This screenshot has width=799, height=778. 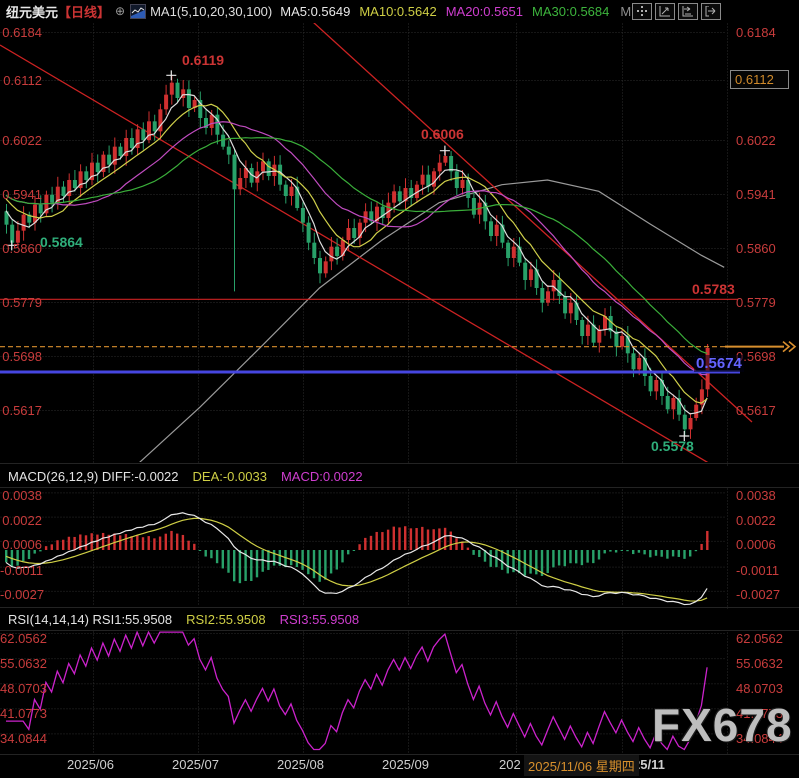 I want to click on rsi-axis-label: 34.0844, so click(x=759, y=739).